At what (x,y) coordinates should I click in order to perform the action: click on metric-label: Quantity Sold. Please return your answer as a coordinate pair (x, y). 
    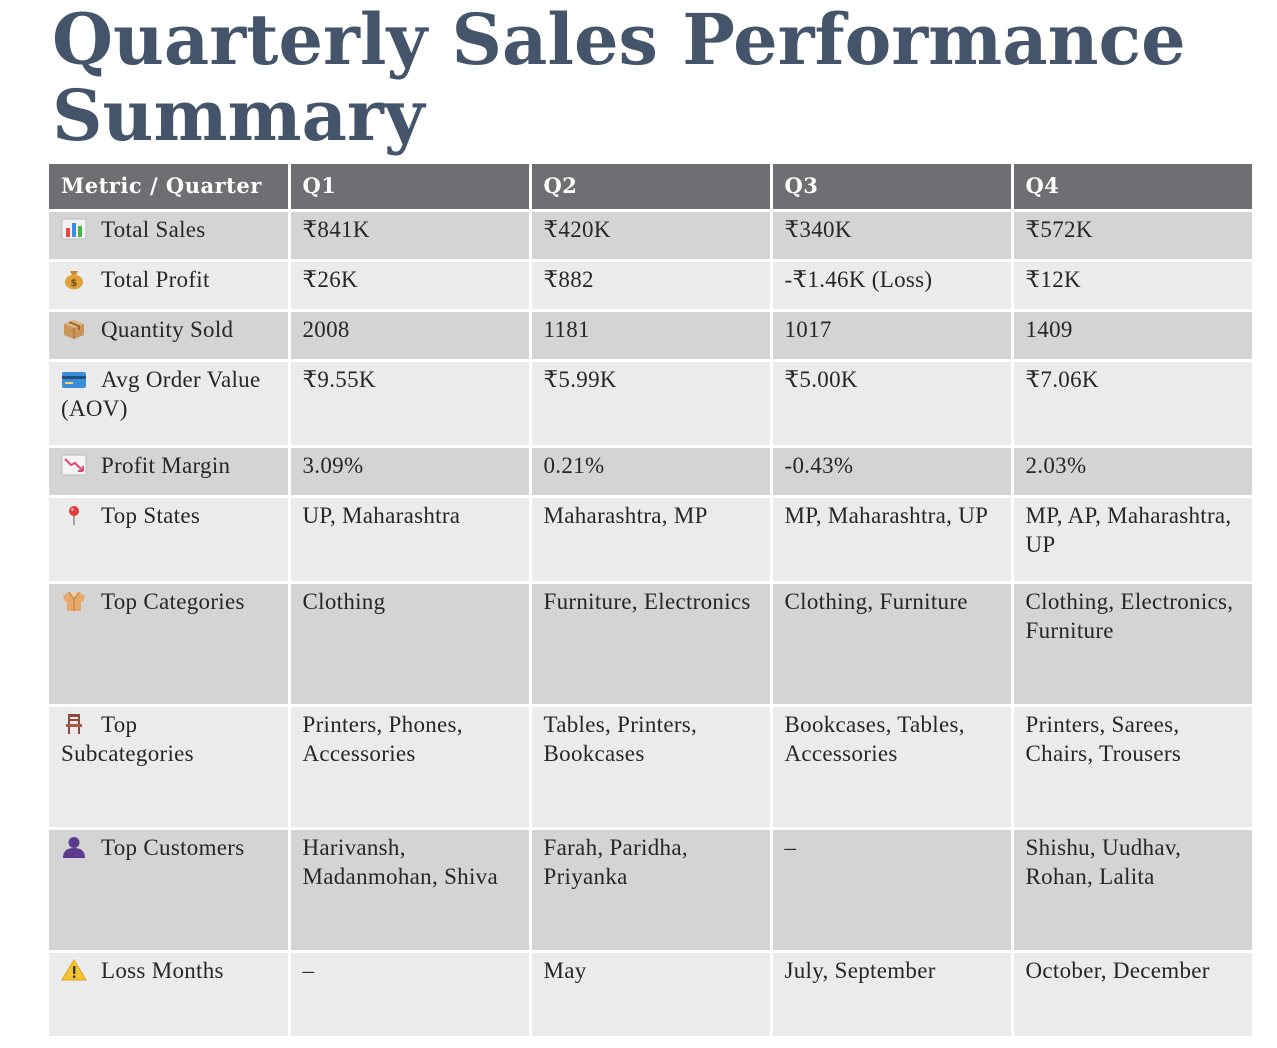
    Looking at the image, I should click on (167, 329).